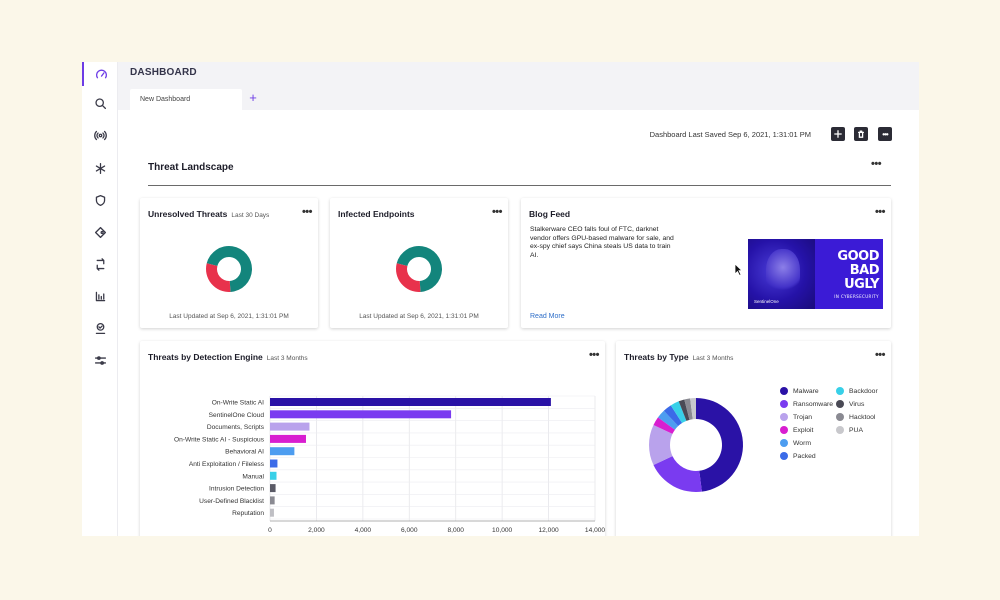 The height and width of the screenshot is (600, 1000). I want to click on category-label: SentinelOne Cloud, so click(237, 415).